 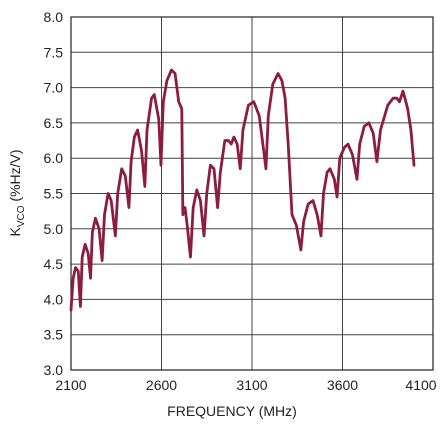 I want to click on y-tick-label: 4.5, so click(x=54, y=264).